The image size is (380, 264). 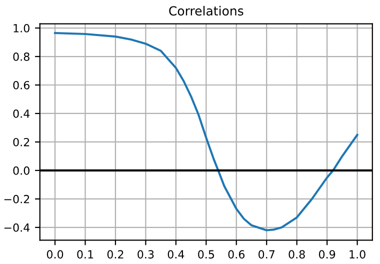 I want to click on x-tick-label: 0.0, so click(x=55, y=254).